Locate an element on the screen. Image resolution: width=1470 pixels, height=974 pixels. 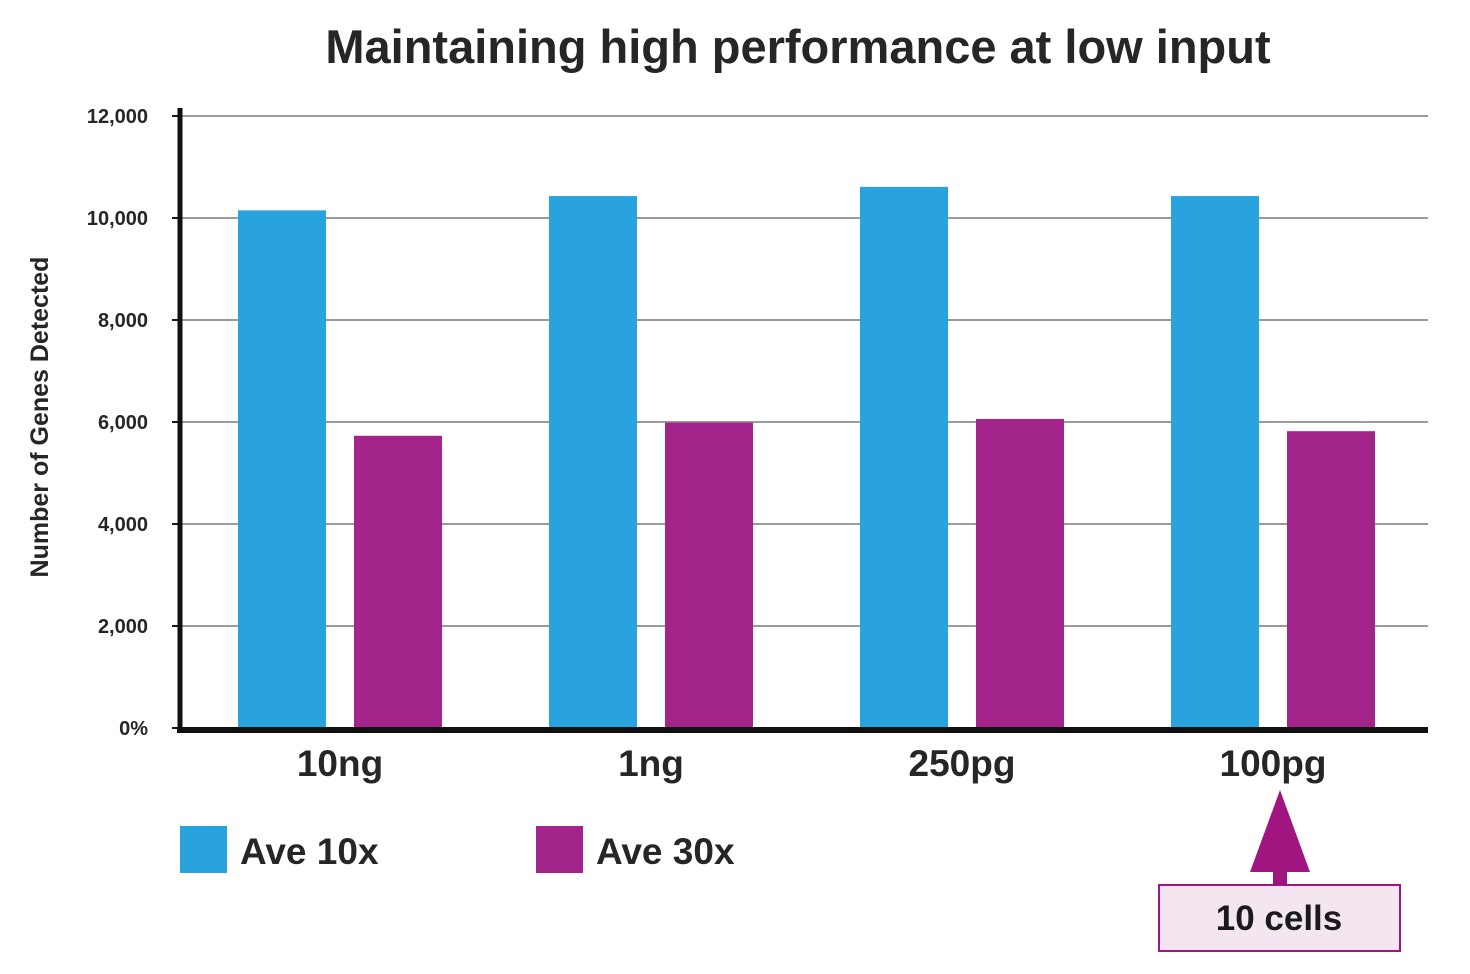
annotation-label: 10 cells is located at coordinates (1279, 918).